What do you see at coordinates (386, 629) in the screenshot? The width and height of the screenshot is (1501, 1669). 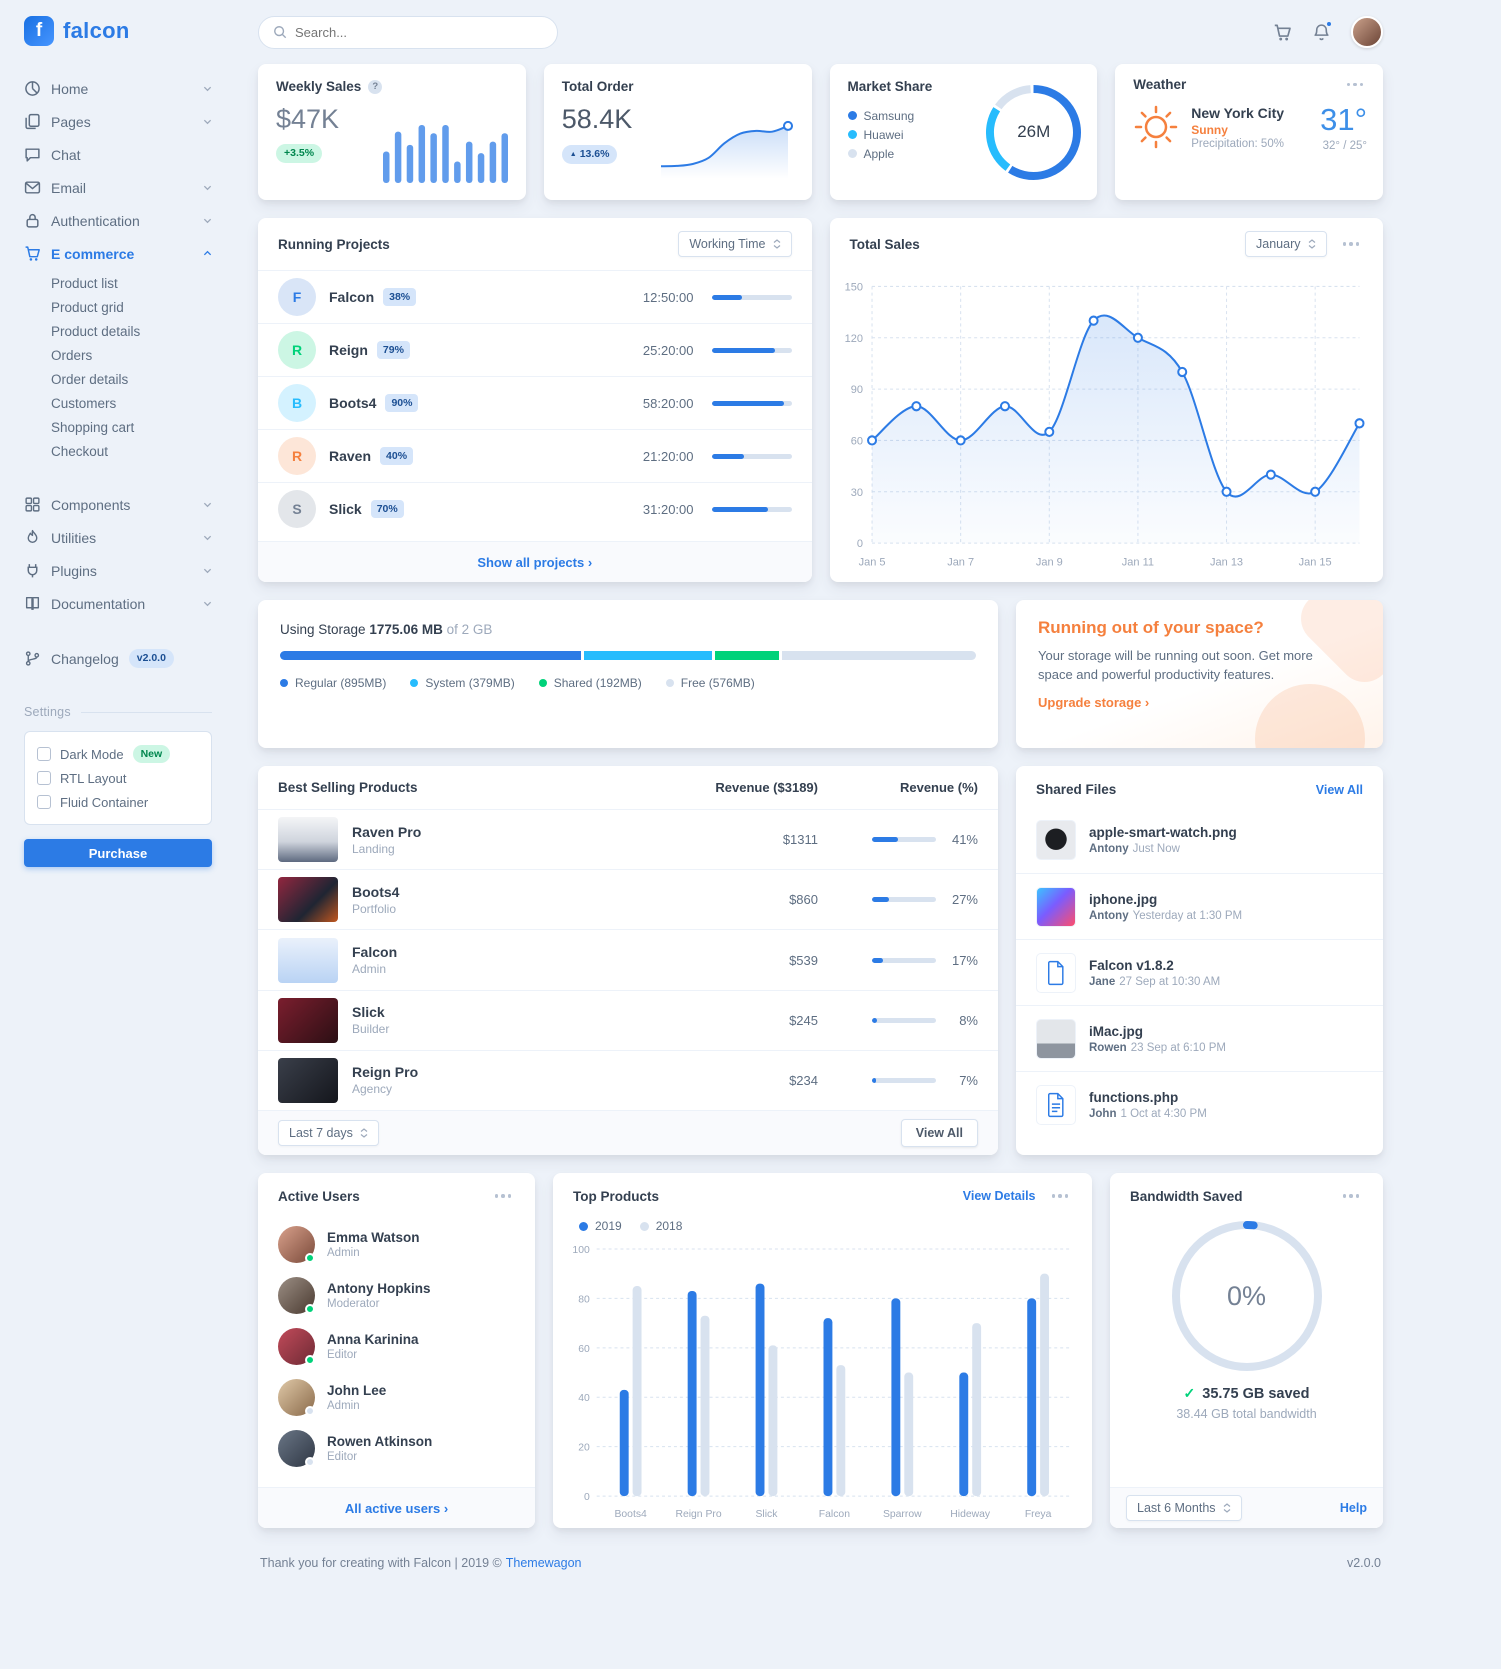 I see `storage-title: Using Storage 1775.06 MB of 2 GB` at bounding box center [386, 629].